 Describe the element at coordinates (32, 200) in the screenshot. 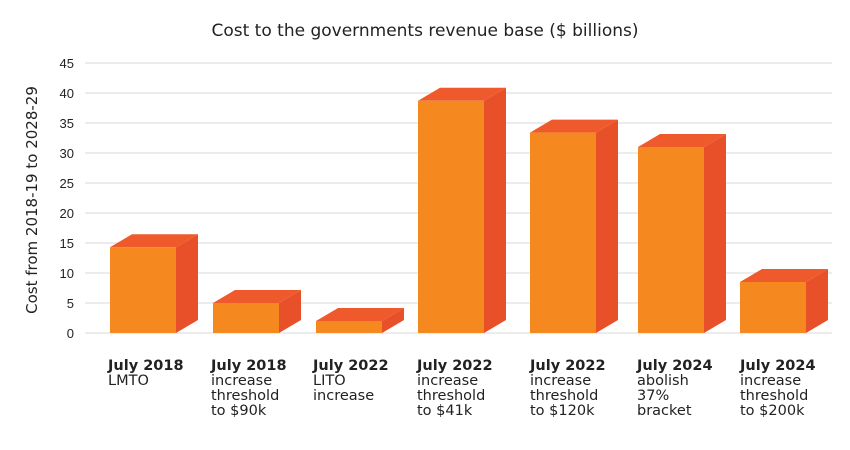

I see `y-axis-label: Cost from 2018-19 to 2028-29` at that location.